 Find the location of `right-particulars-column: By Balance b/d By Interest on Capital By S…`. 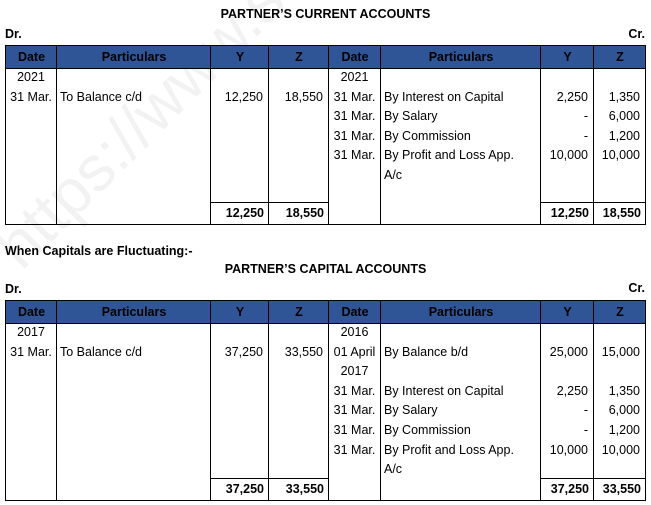

right-particulars-column: By Balance b/d By Interest on Capital By S… is located at coordinates (460, 401).